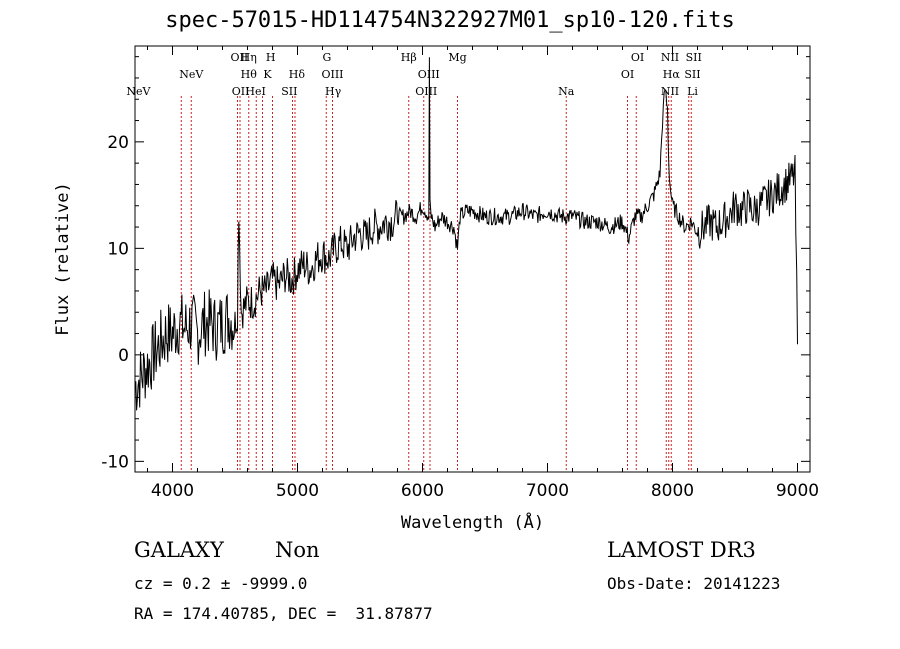  What do you see at coordinates (267, 74) in the screenshot?
I see `line-label: K` at bounding box center [267, 74].